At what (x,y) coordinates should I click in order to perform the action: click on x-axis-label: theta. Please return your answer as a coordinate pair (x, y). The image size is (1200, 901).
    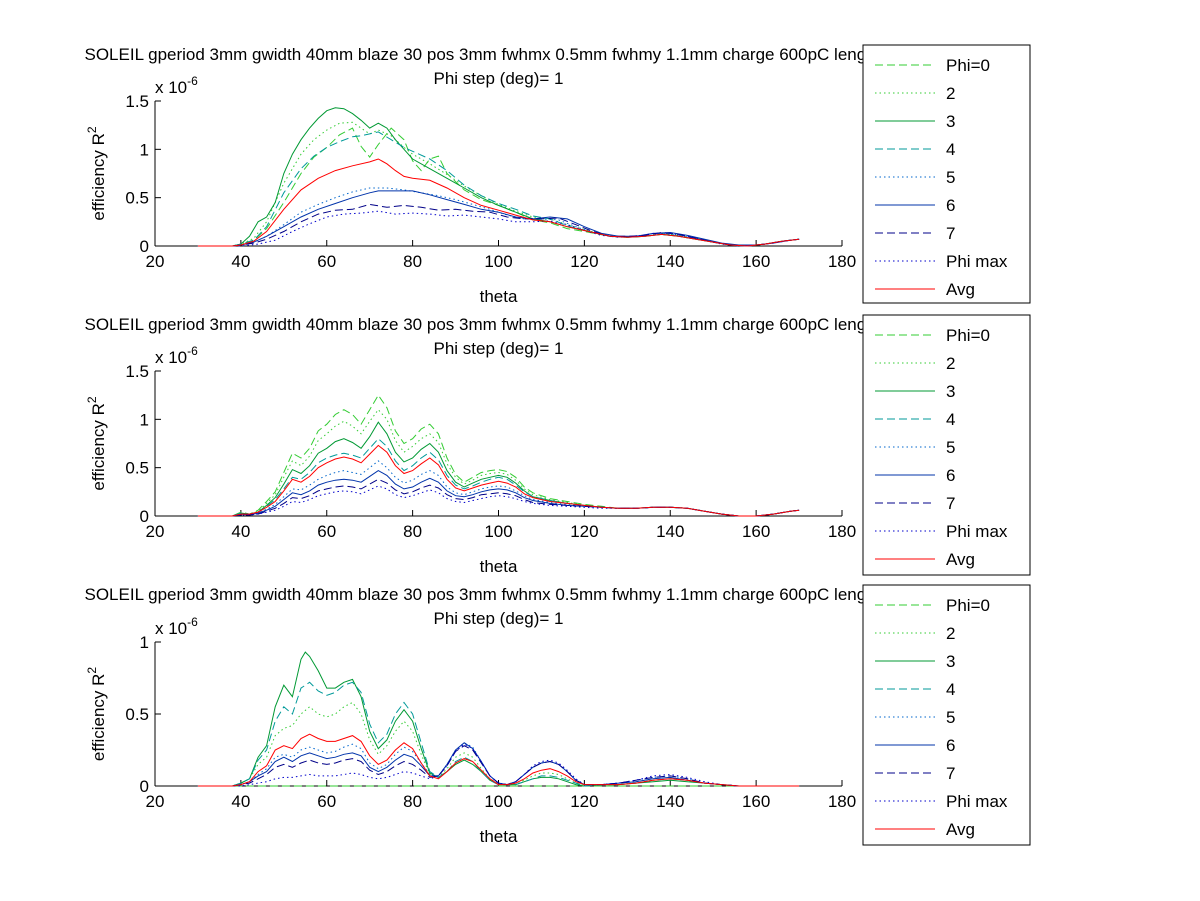
    Looking at the image, I should click on (499, 566).